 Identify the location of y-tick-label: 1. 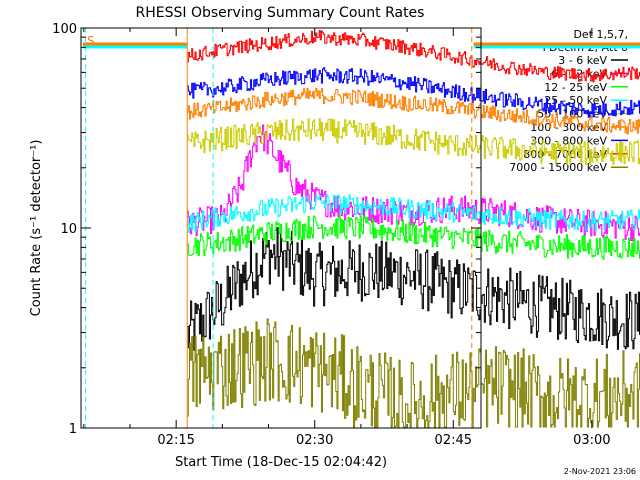
(73, 429).